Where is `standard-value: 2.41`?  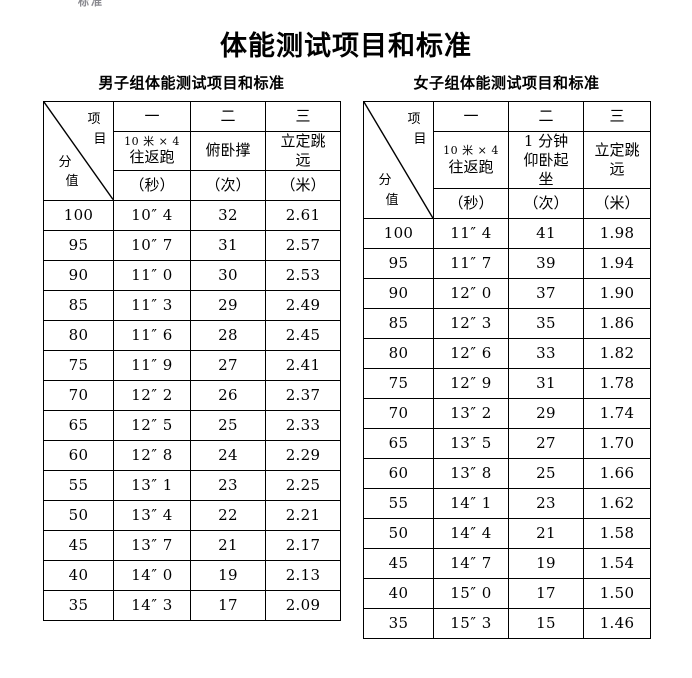
standard-value: 2.41 is located at coordinates (303, 365).